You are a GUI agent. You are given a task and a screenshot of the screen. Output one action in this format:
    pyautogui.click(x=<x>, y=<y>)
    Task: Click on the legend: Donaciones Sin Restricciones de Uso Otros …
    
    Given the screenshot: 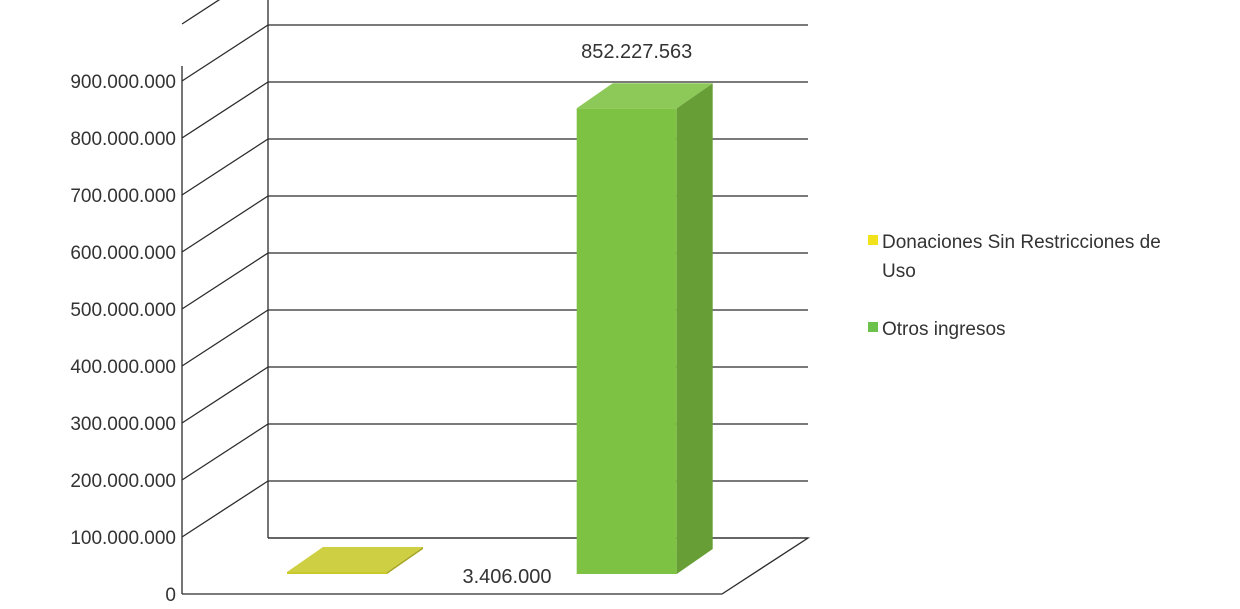 What is the action you would take?
    pyautogui.click(x=1014, y=286)
    